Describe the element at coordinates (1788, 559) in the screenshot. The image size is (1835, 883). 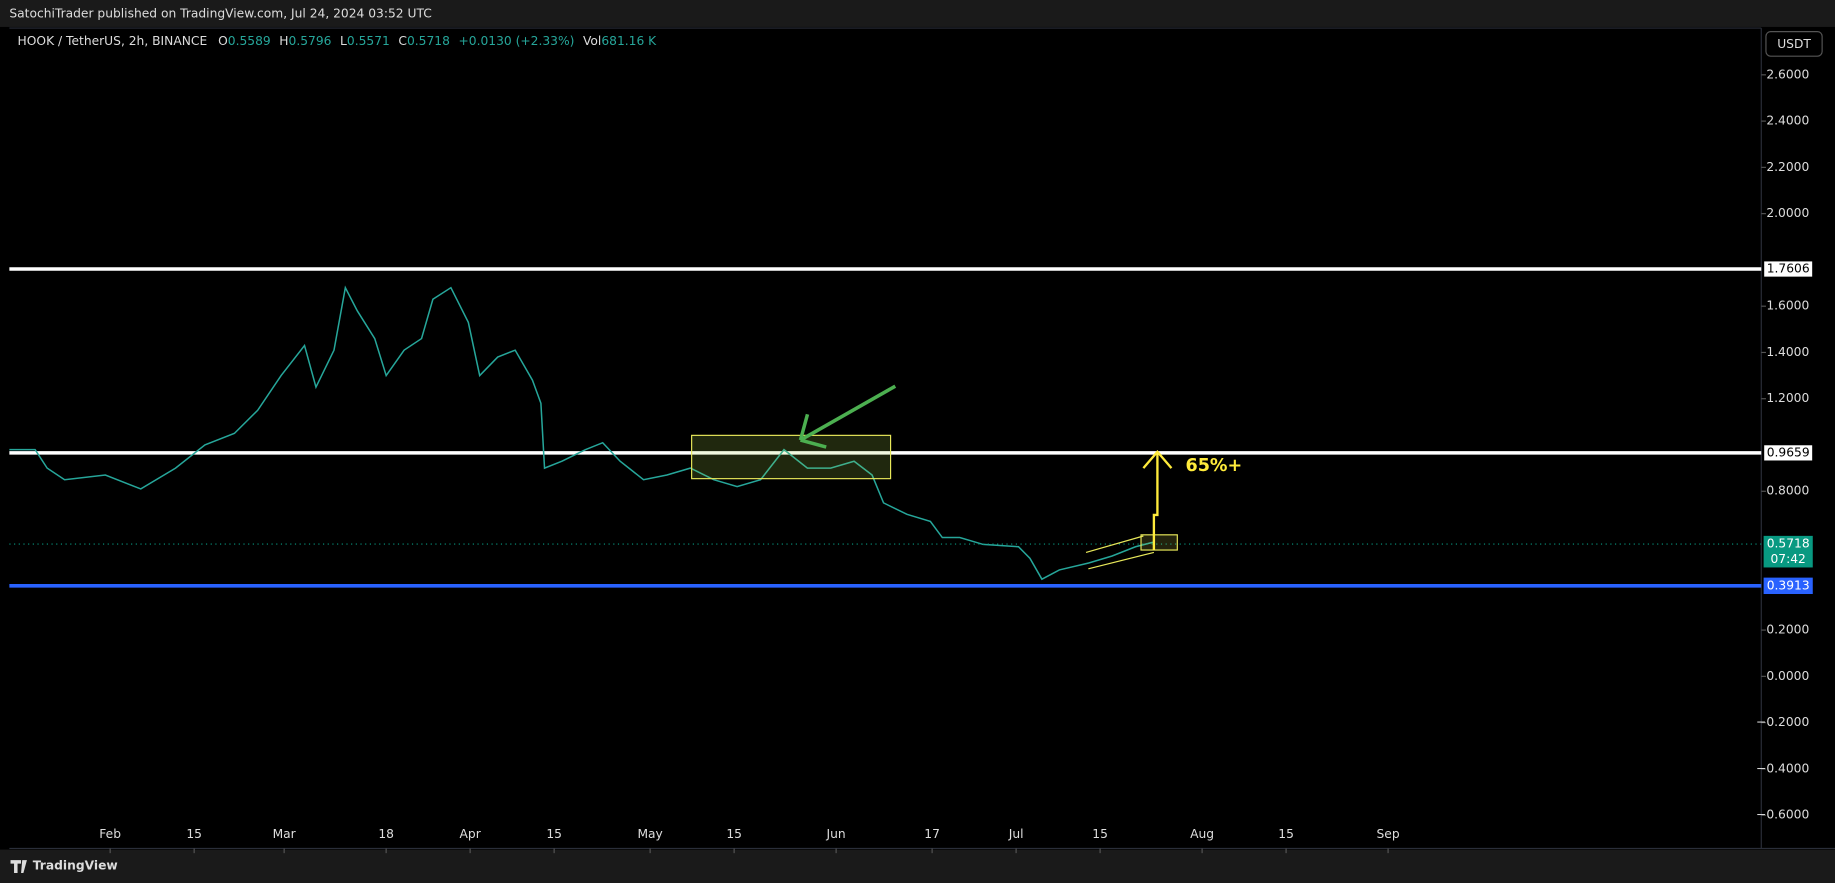
I see `countdown-label: 07:42` at that location.